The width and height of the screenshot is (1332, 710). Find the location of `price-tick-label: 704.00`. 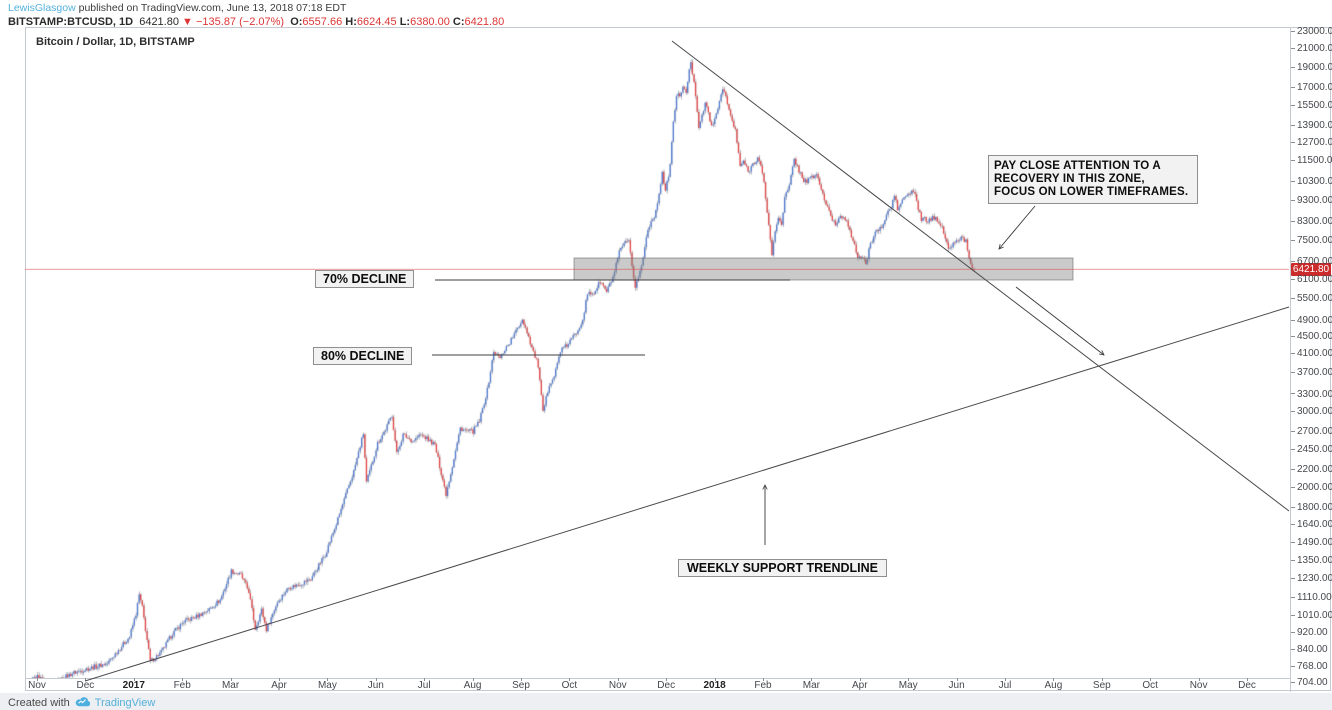

price-tick-label: 704.00 is located at coordinates (1309, 682).